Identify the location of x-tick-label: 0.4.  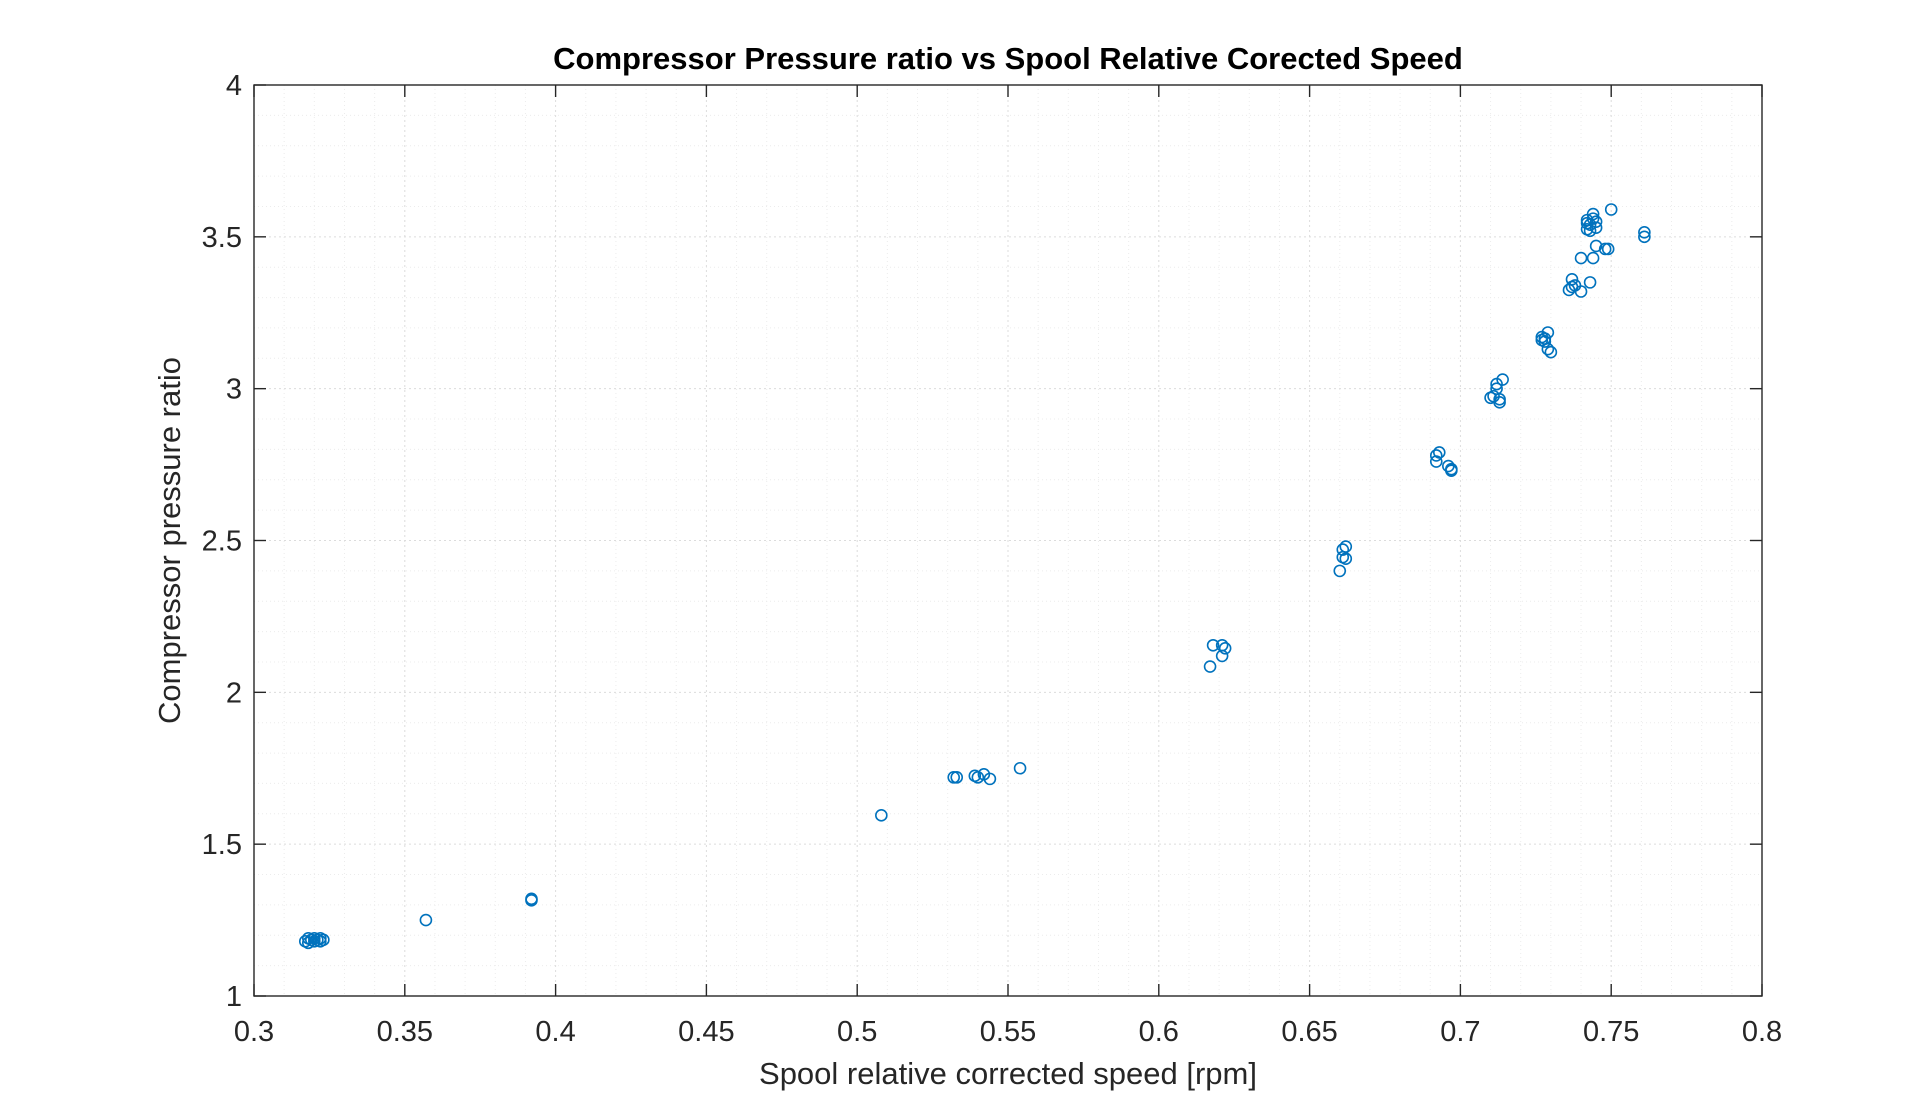
(555, 1032).